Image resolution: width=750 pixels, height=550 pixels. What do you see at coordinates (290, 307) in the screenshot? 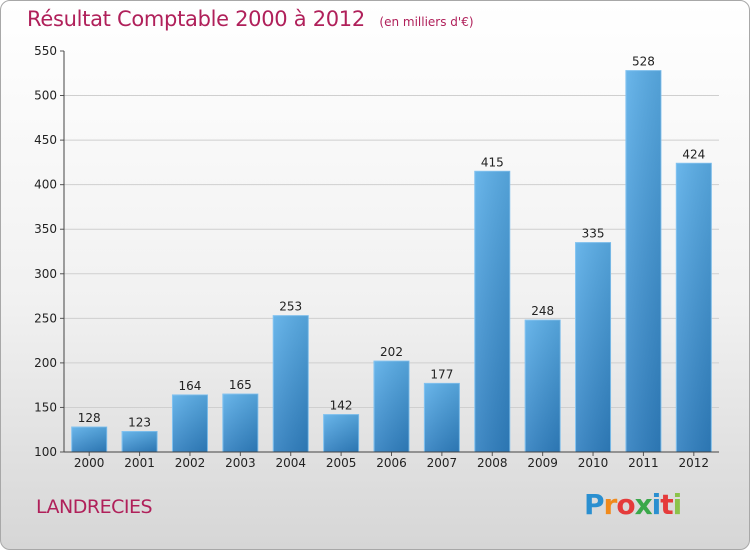
I see `data-label-2004: 253` at bounding box center [290, 307].